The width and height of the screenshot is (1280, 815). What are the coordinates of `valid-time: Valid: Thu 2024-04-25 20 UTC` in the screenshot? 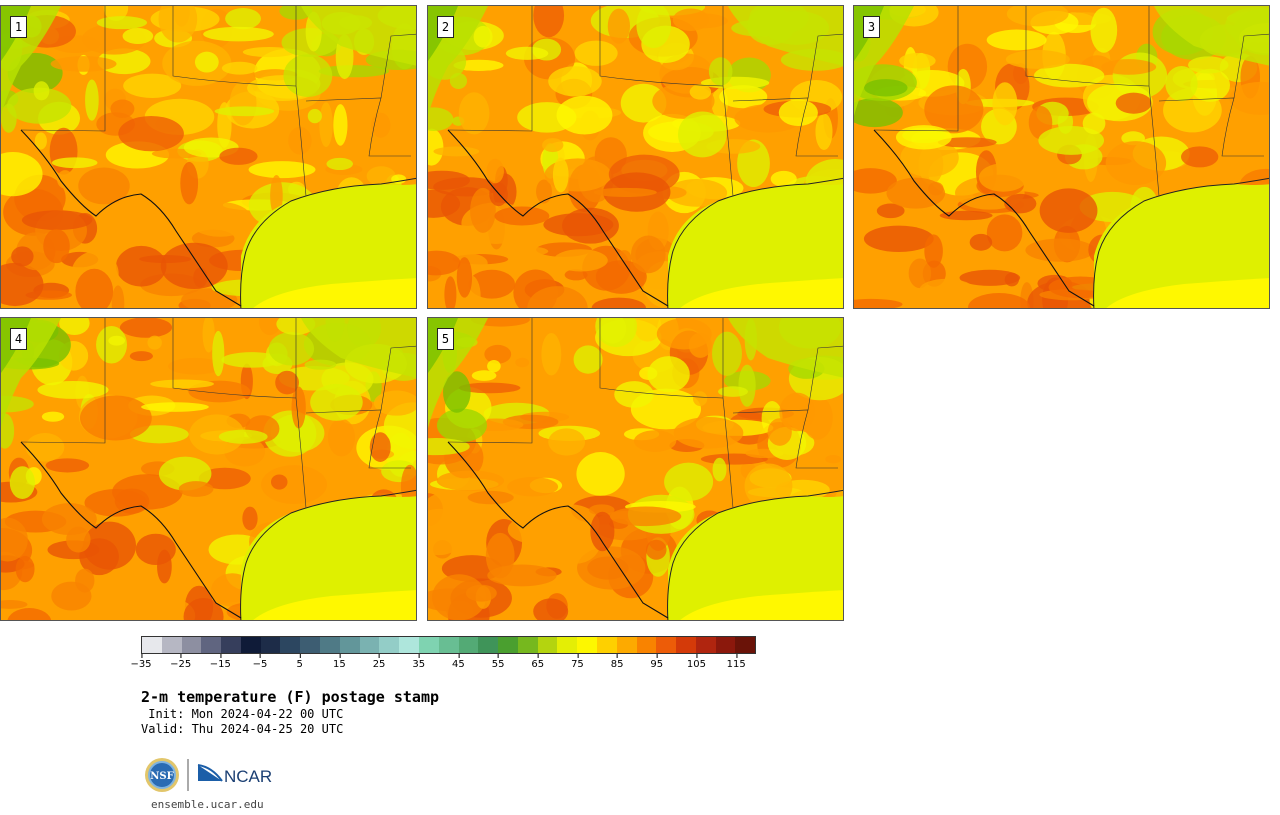 It's located at (242, 729).